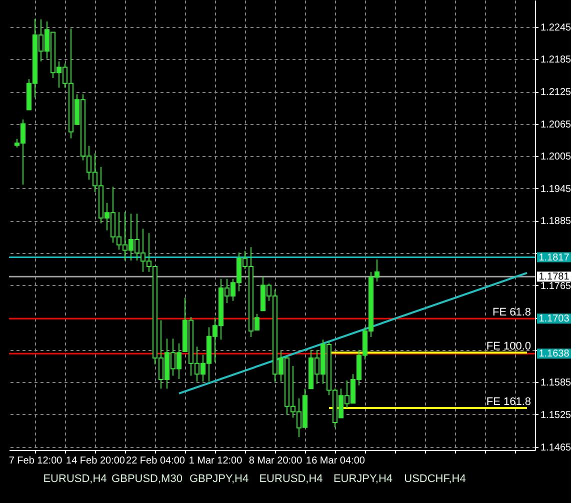 Image resolution: width=578 pixels, height=503 pixels. I want to click on y-tick-label: 1.1885, so click(556, 222).